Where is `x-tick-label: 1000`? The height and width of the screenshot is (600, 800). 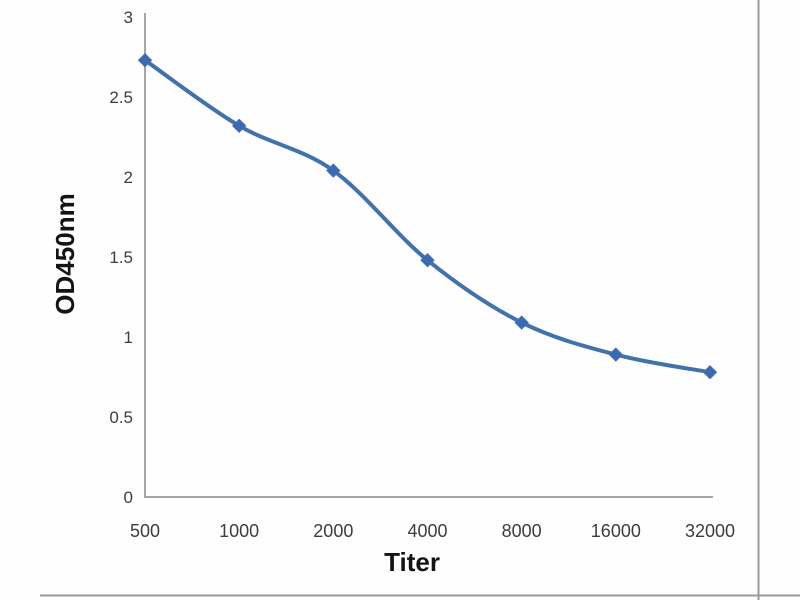
x-tick-label: 1000 is located at coordinates (239, 531).